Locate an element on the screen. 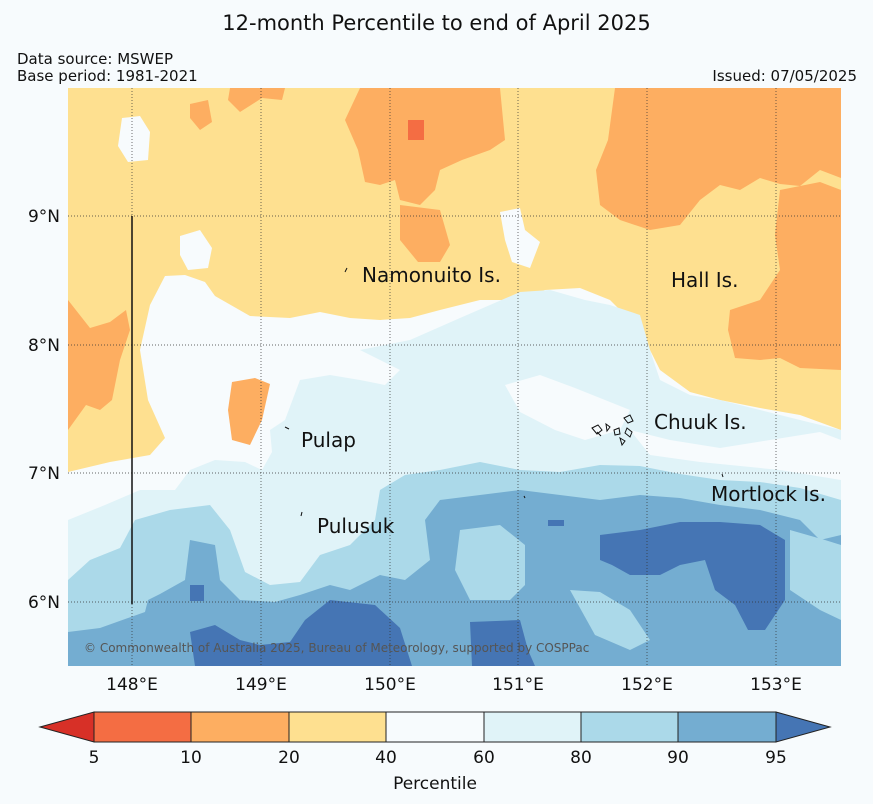 This screenshot has width=873, height=804. lon-tick-label: 152°E is located at coordinates (647, 685).